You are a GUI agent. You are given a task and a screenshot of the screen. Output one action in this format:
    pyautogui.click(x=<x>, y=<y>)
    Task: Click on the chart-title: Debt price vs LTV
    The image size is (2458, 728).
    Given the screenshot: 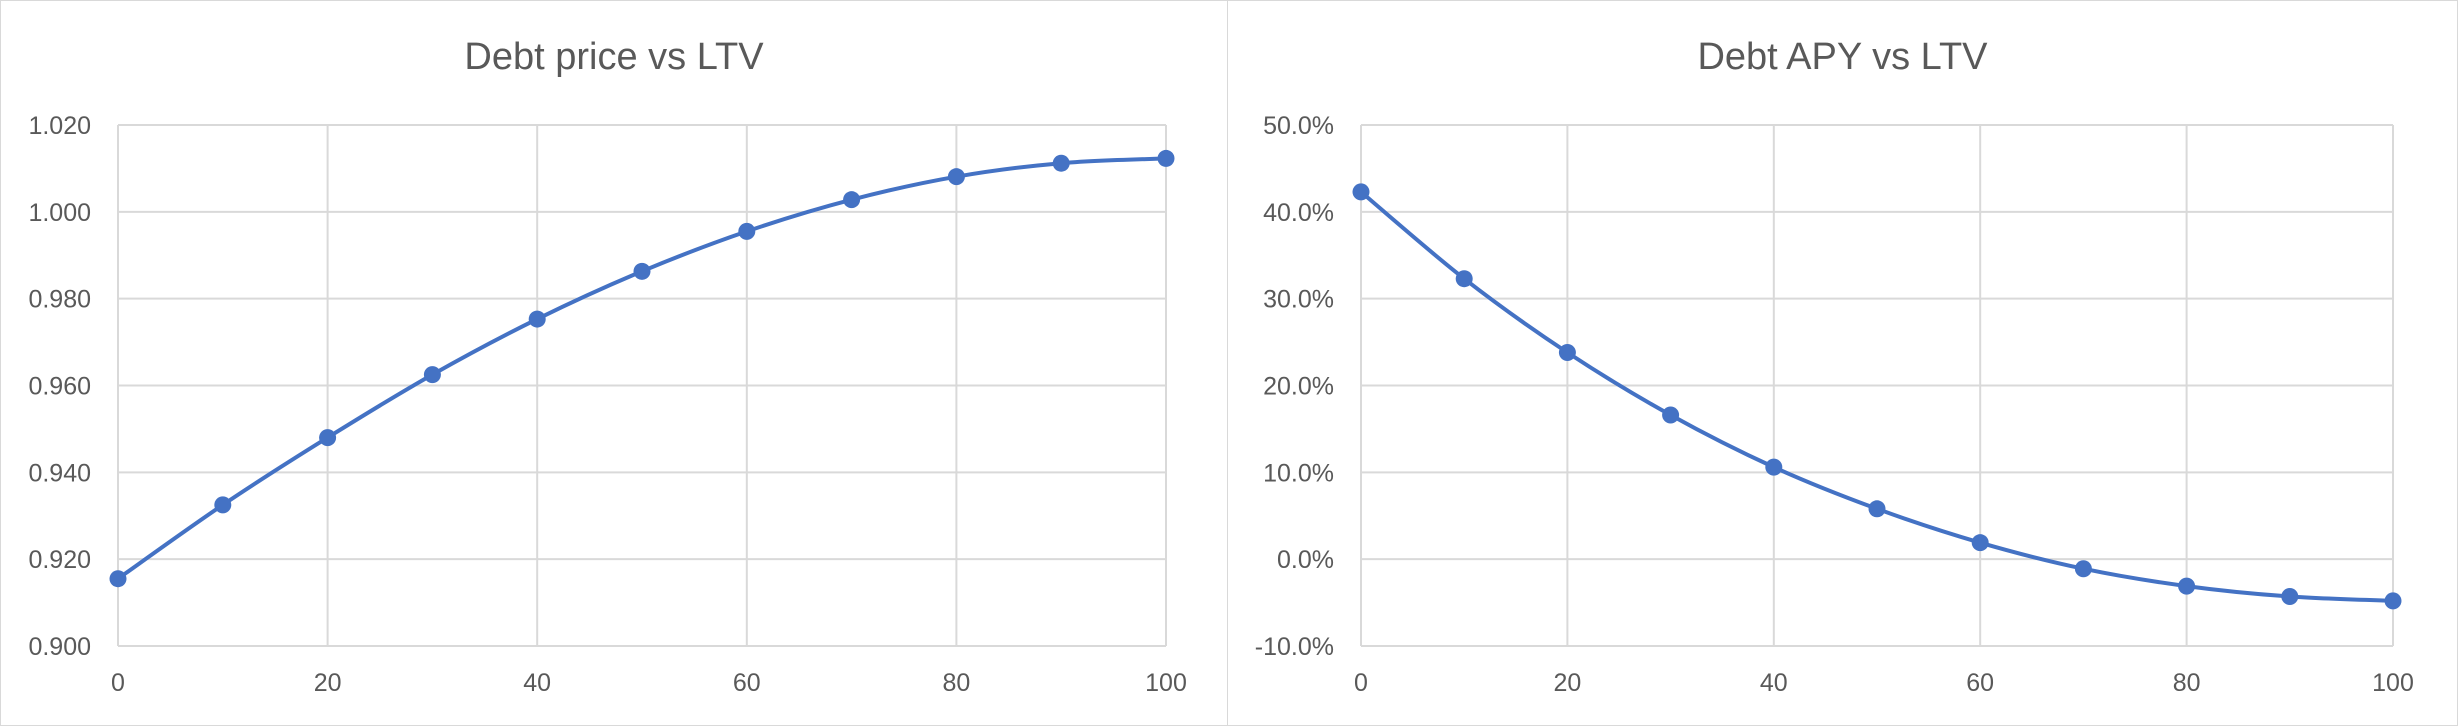 What is the action you would take?
    pyautogui.click(x=614, y=57)
    